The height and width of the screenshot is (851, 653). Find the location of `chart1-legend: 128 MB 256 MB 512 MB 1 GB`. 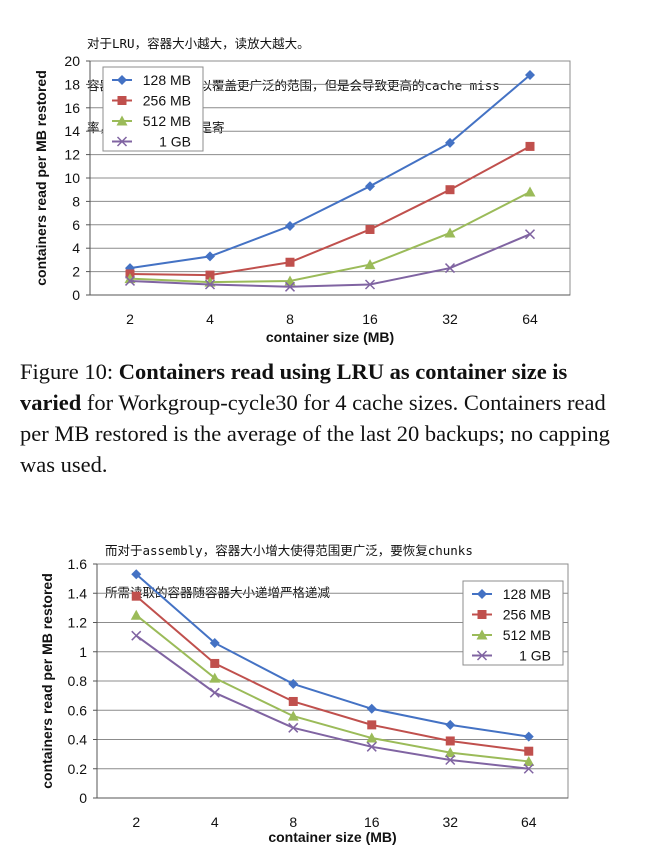

chart1-legend: 128 MB 256 MB 512 MB 1 GB is located at coordinates (153, 109).